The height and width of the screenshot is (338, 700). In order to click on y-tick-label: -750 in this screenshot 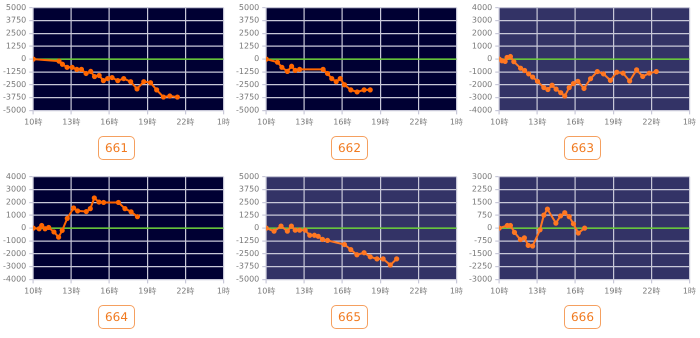, I will do `click(483, 241)`.